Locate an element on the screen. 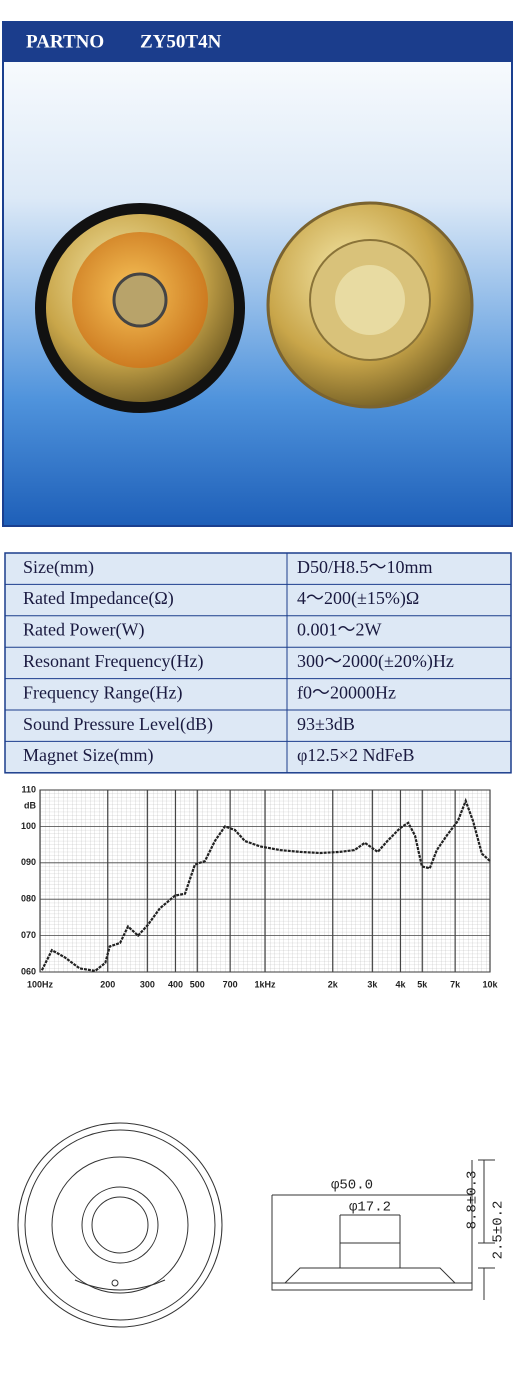 This screenshot has width=515, height=1400. x-tick-label: 100Hz is located at coordinates (40, 984).